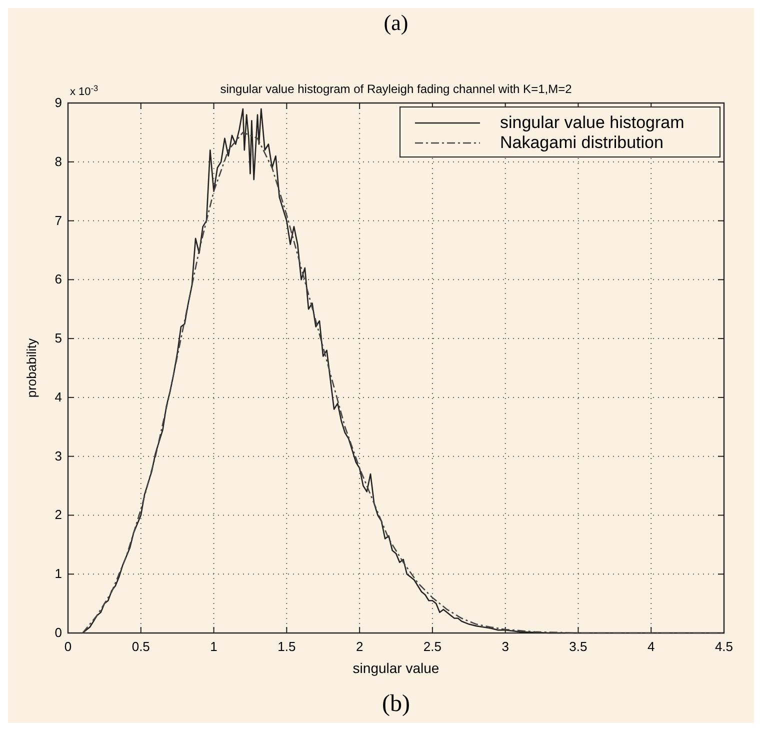 This screenshot has height=731, width=762. What do you see at coordinates (505, 646) in the screenshot?
I see `x-tick-label: 3` at bounding box center [505, 646].